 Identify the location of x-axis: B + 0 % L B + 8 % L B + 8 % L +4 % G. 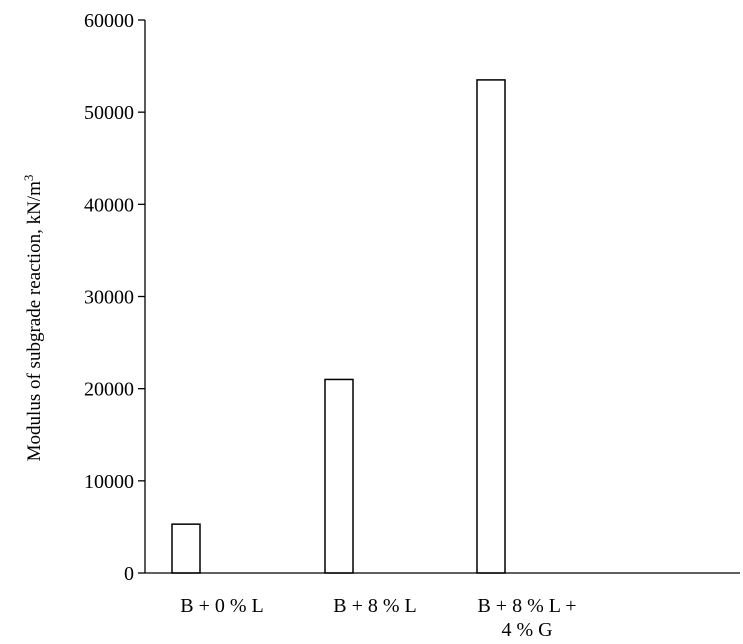
(442, 606).